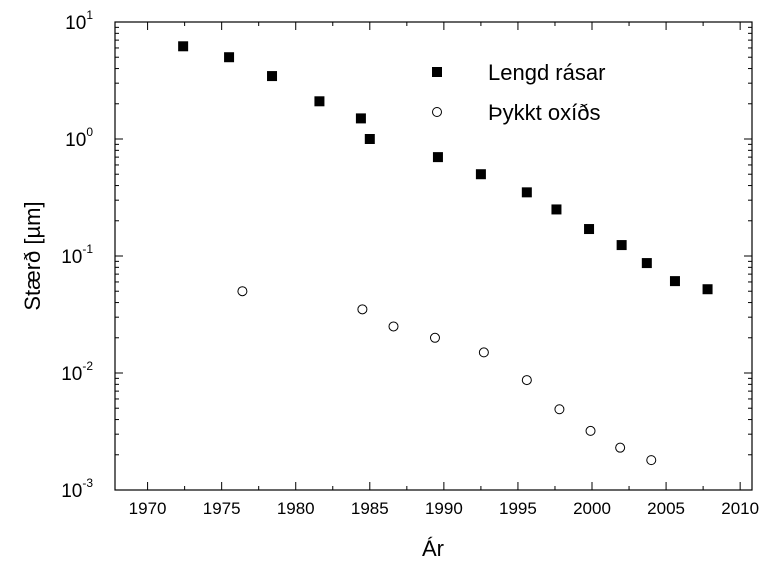  What do you see at coordinates (296, 508) in the screenshot?
I see `x-tick-label: 1980` at bounding box center [296, 508].